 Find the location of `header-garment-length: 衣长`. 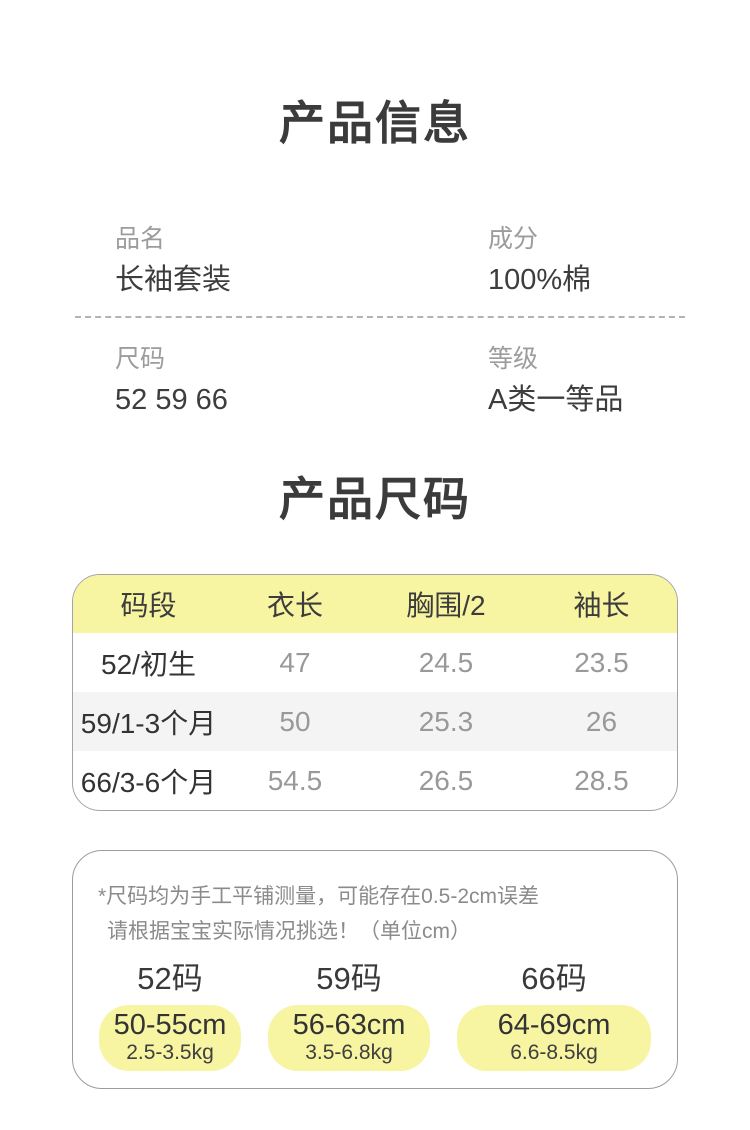

header-garment-length: 衣长 is located at coordinates (294, 605).